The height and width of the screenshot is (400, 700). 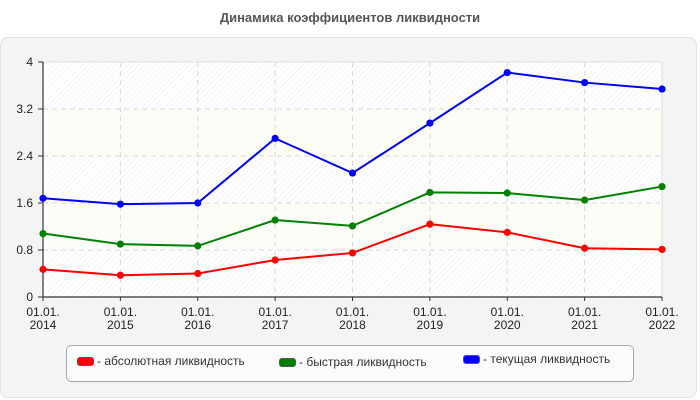 I want to click on x-tick-label: 01.01. 2015, so click(x=120, y=318).